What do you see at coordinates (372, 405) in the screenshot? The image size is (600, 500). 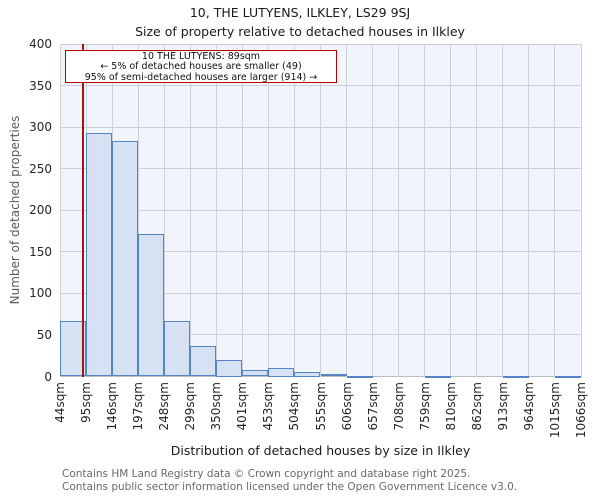 I see `x-tick-label: 657sqm` at bounding box center [372, 405].